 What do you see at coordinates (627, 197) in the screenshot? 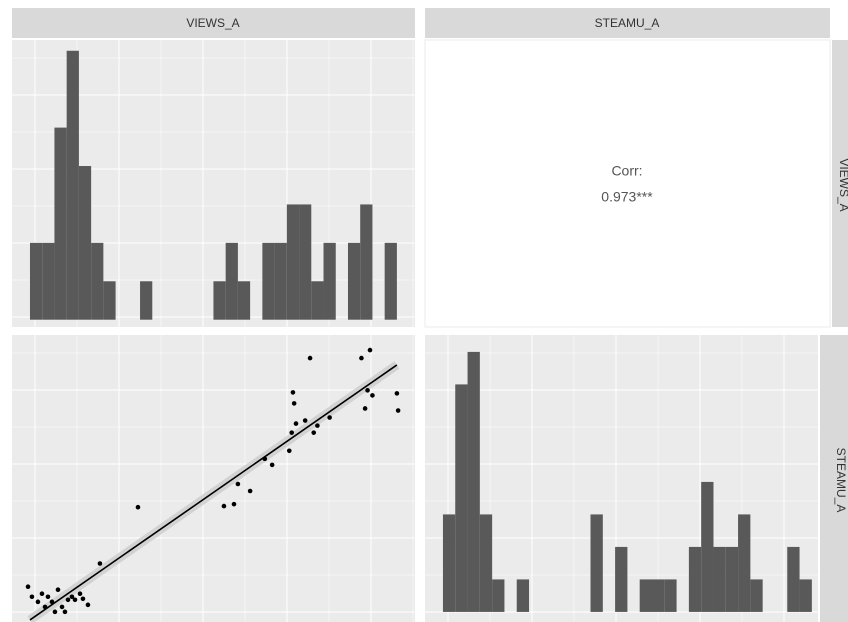
I see `corr-value: 0.973***` at bounding box center [627, 197].